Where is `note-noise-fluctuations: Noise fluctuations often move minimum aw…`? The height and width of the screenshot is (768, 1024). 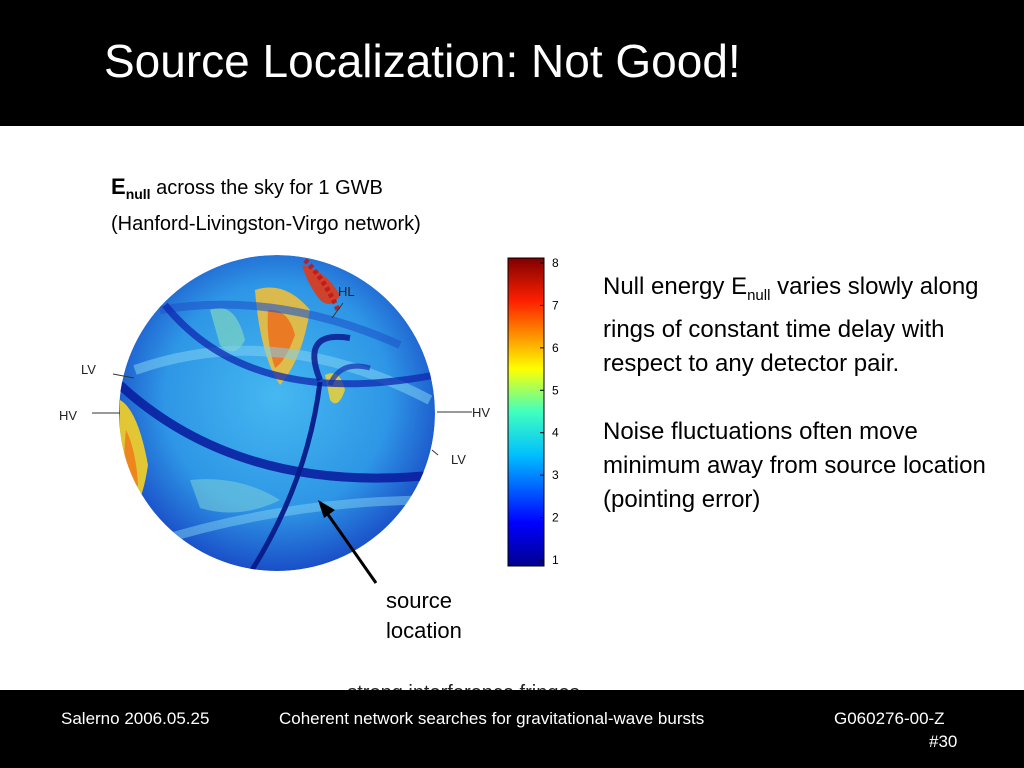 note-noise-fluctuations: Noise fluctuations often move minimum aw… is located at coordinates (794, 465).